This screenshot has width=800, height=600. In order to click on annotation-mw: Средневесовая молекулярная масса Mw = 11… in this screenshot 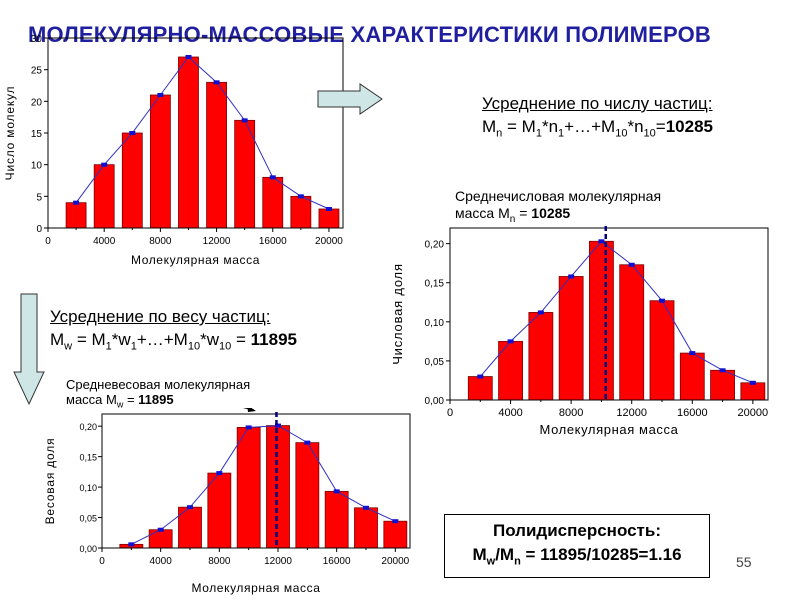, I will do `click(158, 393)`.